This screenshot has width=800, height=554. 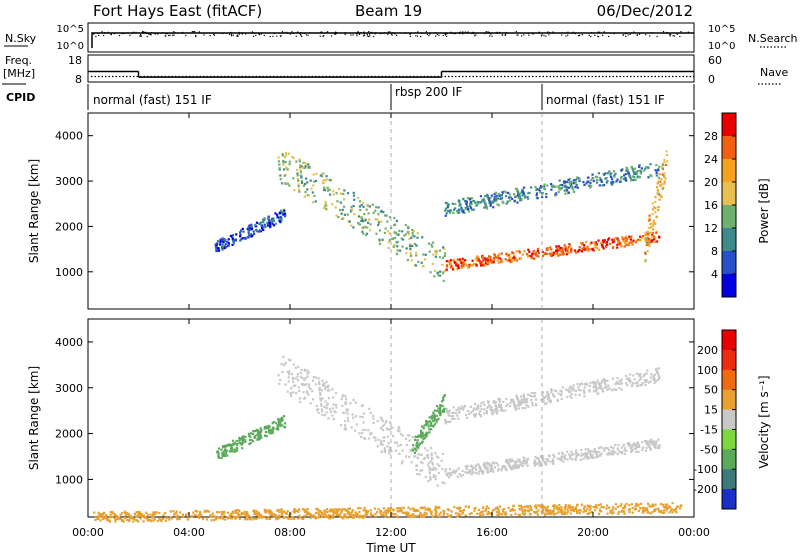 What do you see at coordinates (69, 181) in the screenshot?
I see `y-tick-label: 3000` at bounding box center [69, 181].